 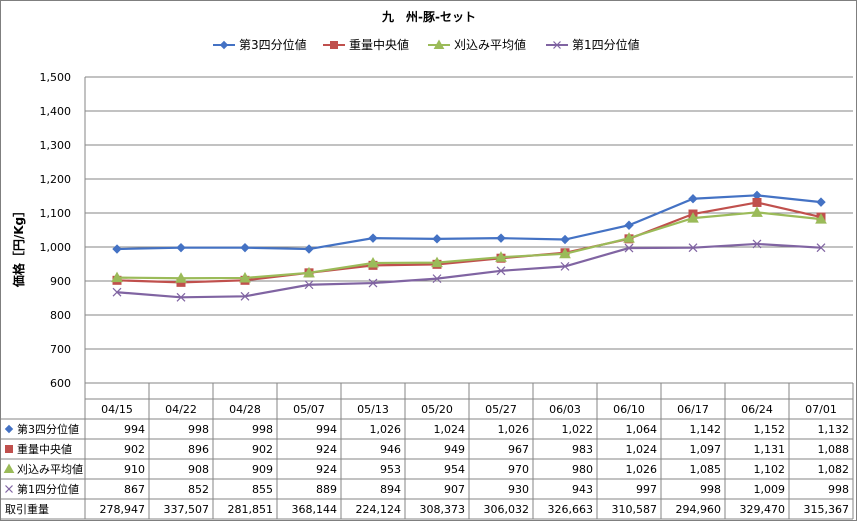 I want to click on data-label: 1,142, so click(x=706, y=429).